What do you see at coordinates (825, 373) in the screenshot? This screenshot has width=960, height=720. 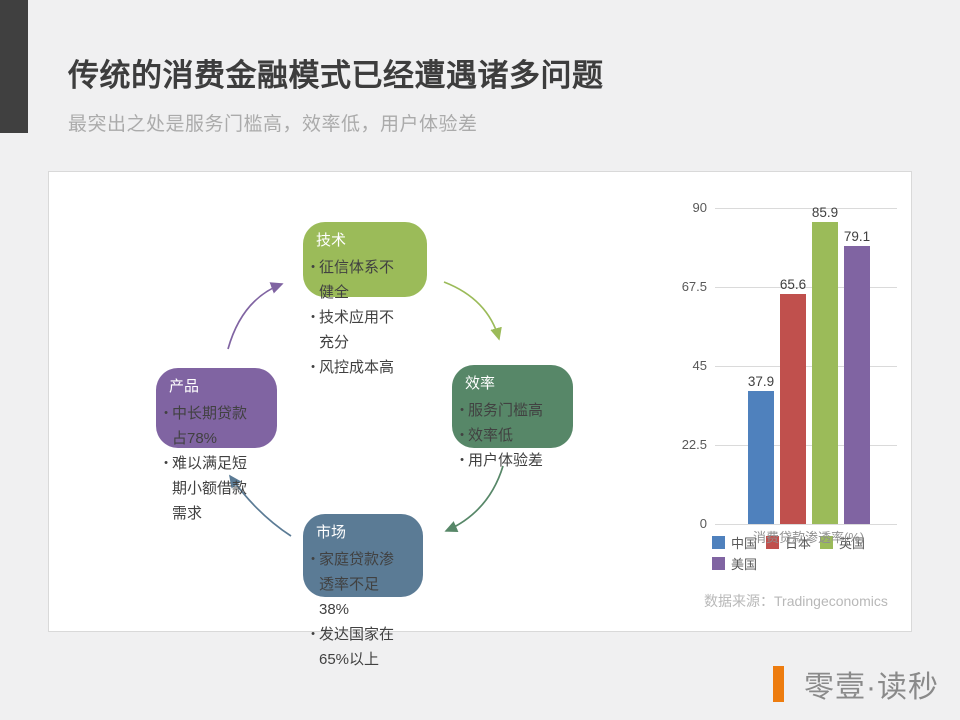 I see `bar-英国` at bounding box center [825, 373].